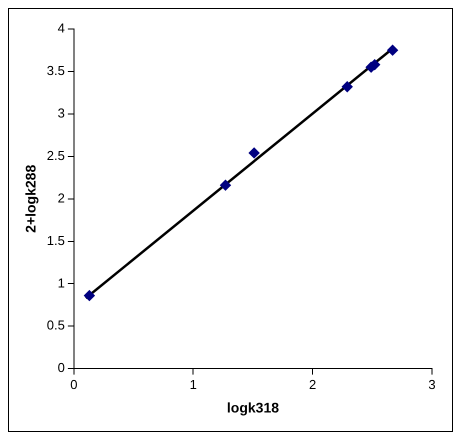 The width and height of the screenshot is (461, 440). Describe the element at coordinates (74, 384) in the screenshot. I see `x-tick-label: 0` at that location.